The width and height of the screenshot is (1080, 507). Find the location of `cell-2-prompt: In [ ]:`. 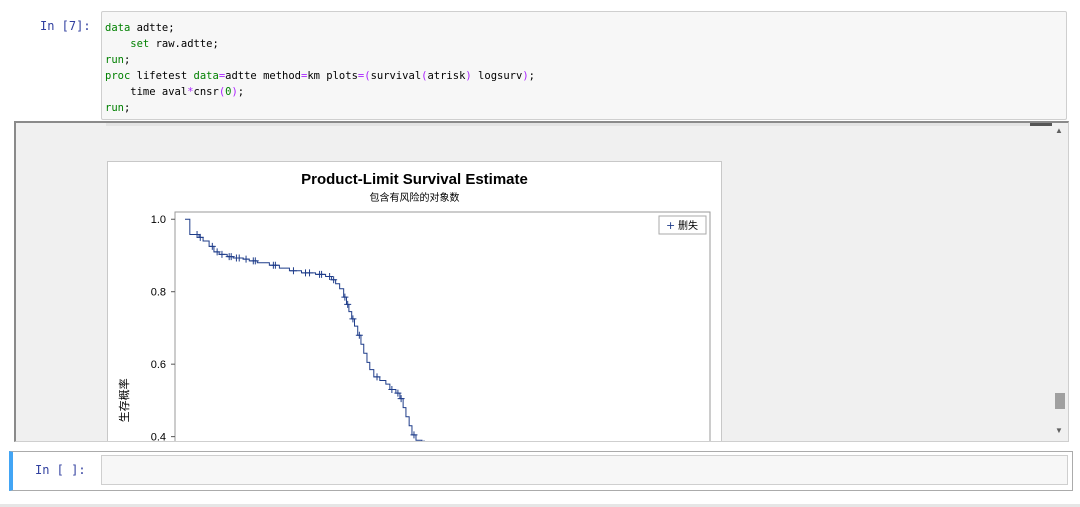

cell-2-prompt: In [ ]: is located at coordinates (60, 470).